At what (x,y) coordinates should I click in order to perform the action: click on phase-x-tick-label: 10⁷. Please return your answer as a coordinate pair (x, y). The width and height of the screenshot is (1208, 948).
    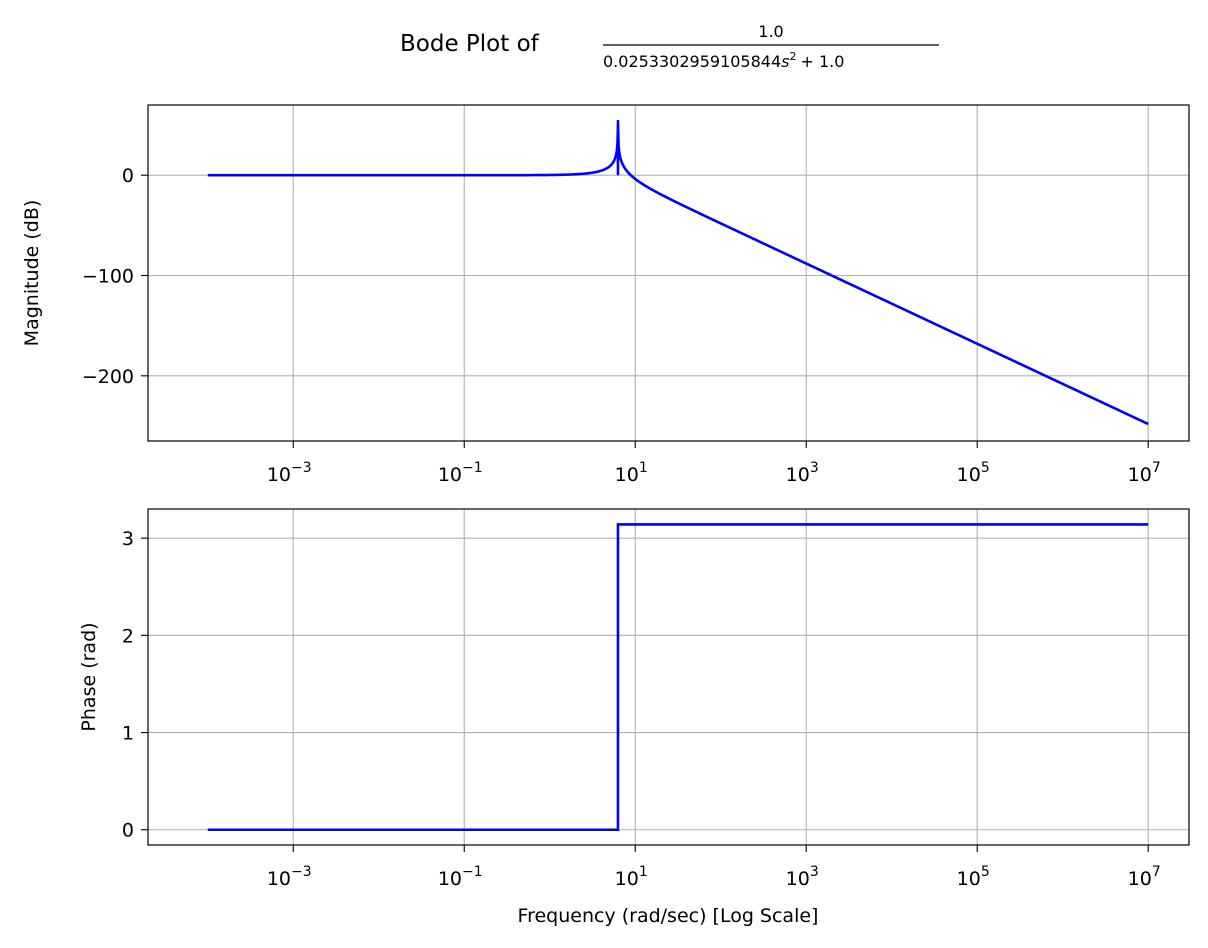
    Looking at the image, I should click on (1144, 877).